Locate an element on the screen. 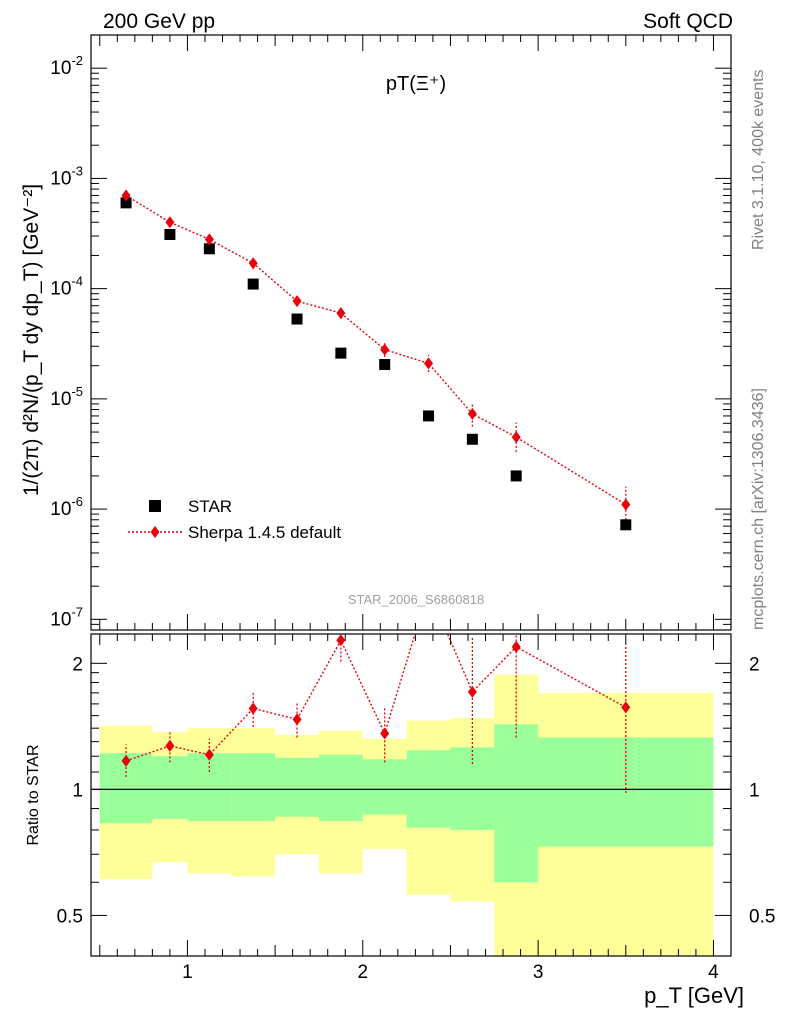 The image size is (786, 1024). x-tick-label: 3 is located at coordinates (538, 972).